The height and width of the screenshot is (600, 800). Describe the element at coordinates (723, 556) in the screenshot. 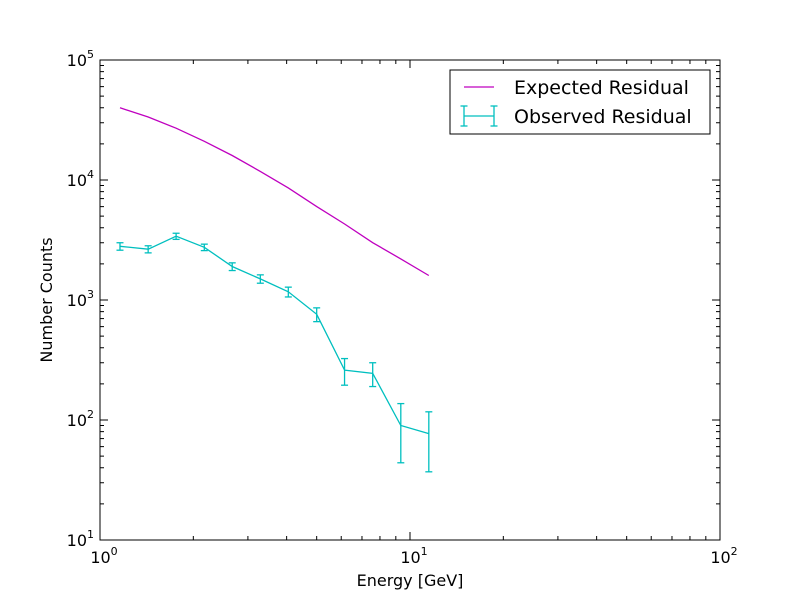

I see `x-tick-label: 10²` at that location.